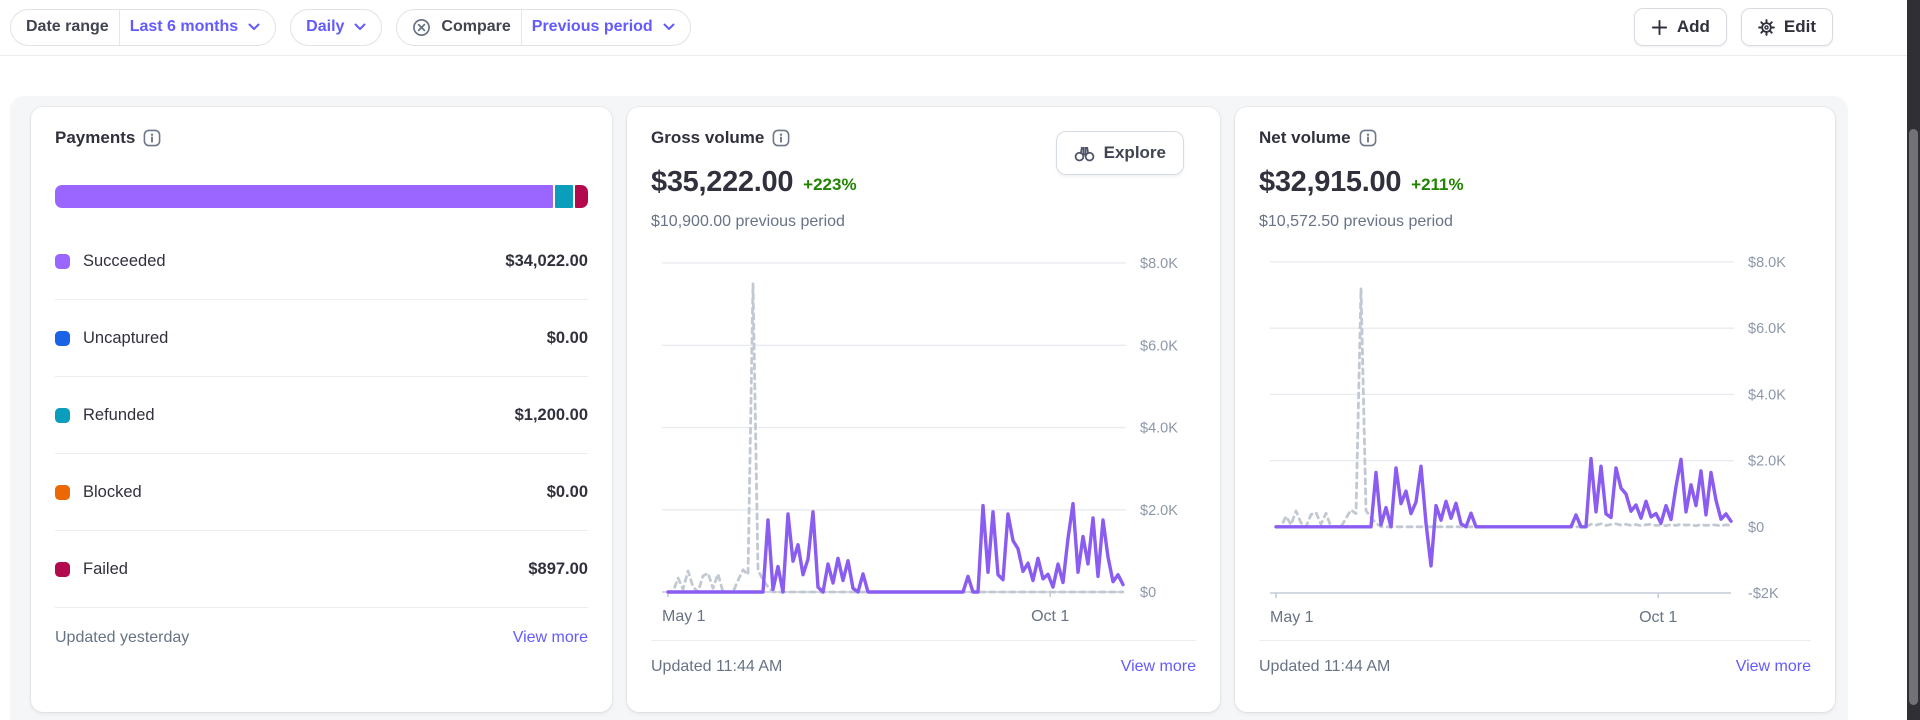  Describe the element at coordinates (748, 221) in the screenshot. I see `gross-previous-period: $10,900.00 previous period` at that location.